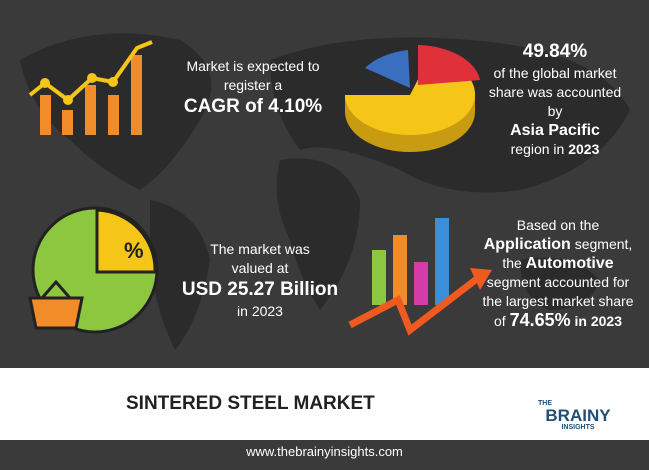 Image resolution: width=649 pixels, height=470 pixels. What do you see at coordinates (555, 51) in the screenshot?
I see `region-value: 49.84%` at bounding box center [555, 51].